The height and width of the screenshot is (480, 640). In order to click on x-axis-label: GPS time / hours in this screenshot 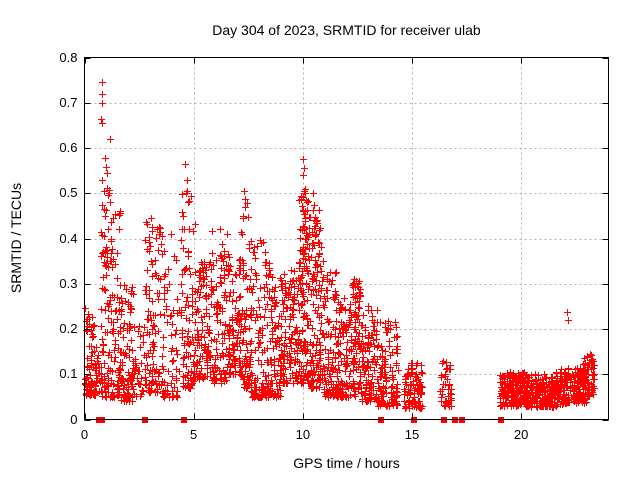, I will do `click(346, 463)`.